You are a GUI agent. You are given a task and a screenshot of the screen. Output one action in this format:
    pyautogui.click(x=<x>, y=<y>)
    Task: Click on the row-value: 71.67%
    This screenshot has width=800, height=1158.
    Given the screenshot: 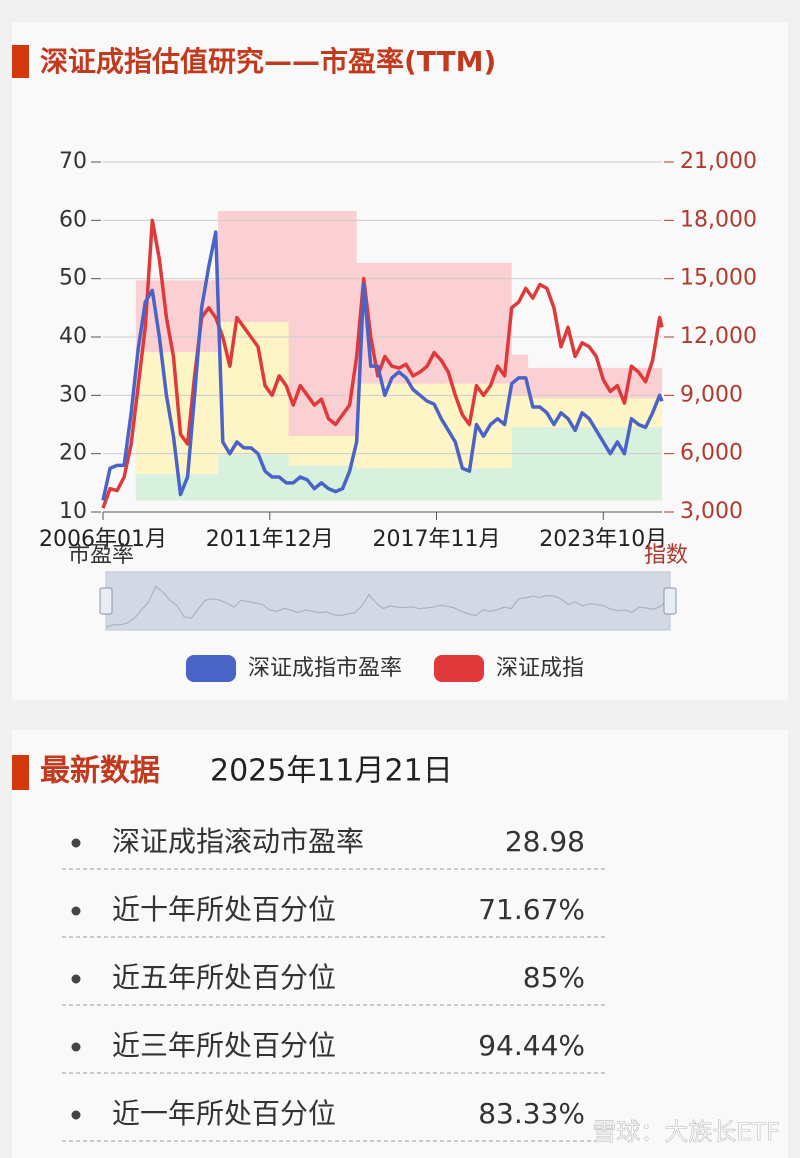 What is the action you would take?
    pyautogui.click(x=531, y=909)
    